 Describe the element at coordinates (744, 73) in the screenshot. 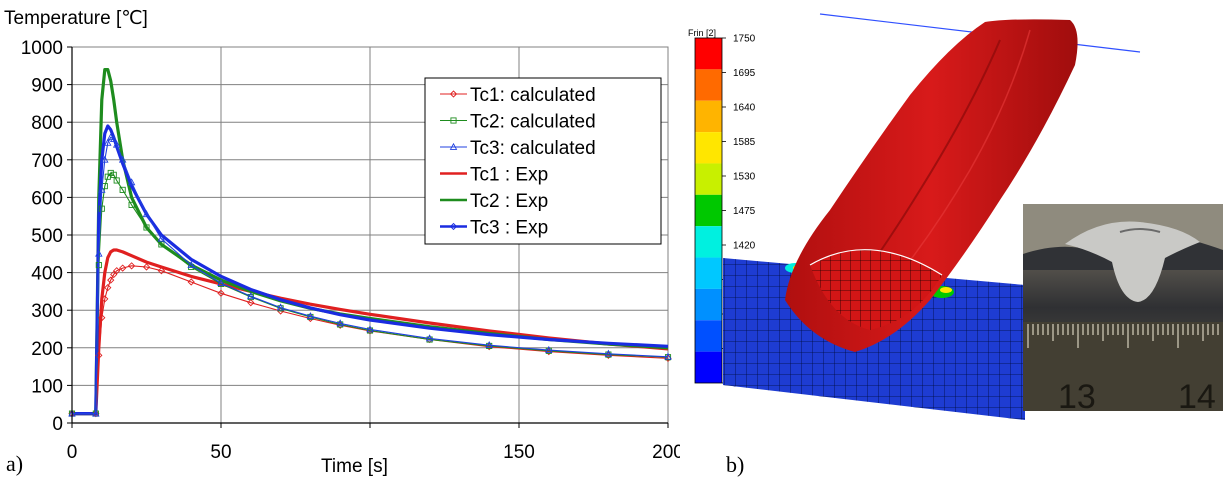

I see `contour-legend-label: 1695` at that location.